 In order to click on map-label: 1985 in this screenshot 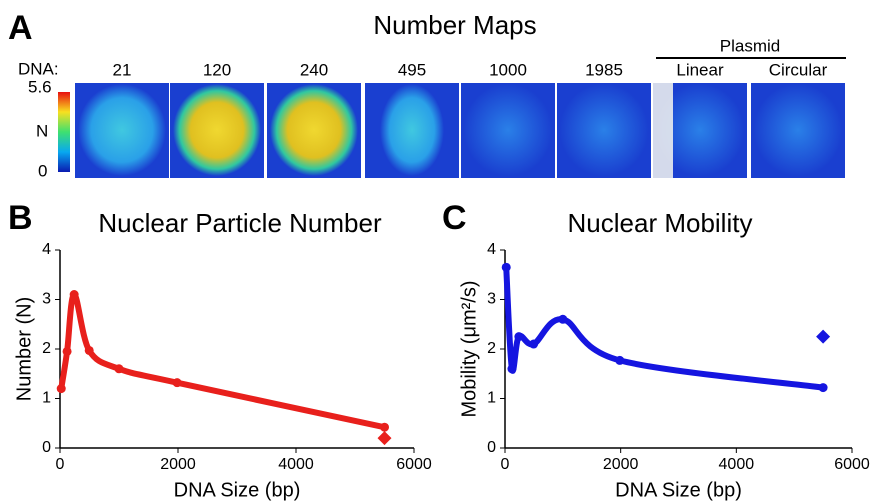, I will do `click(604, 69)`.